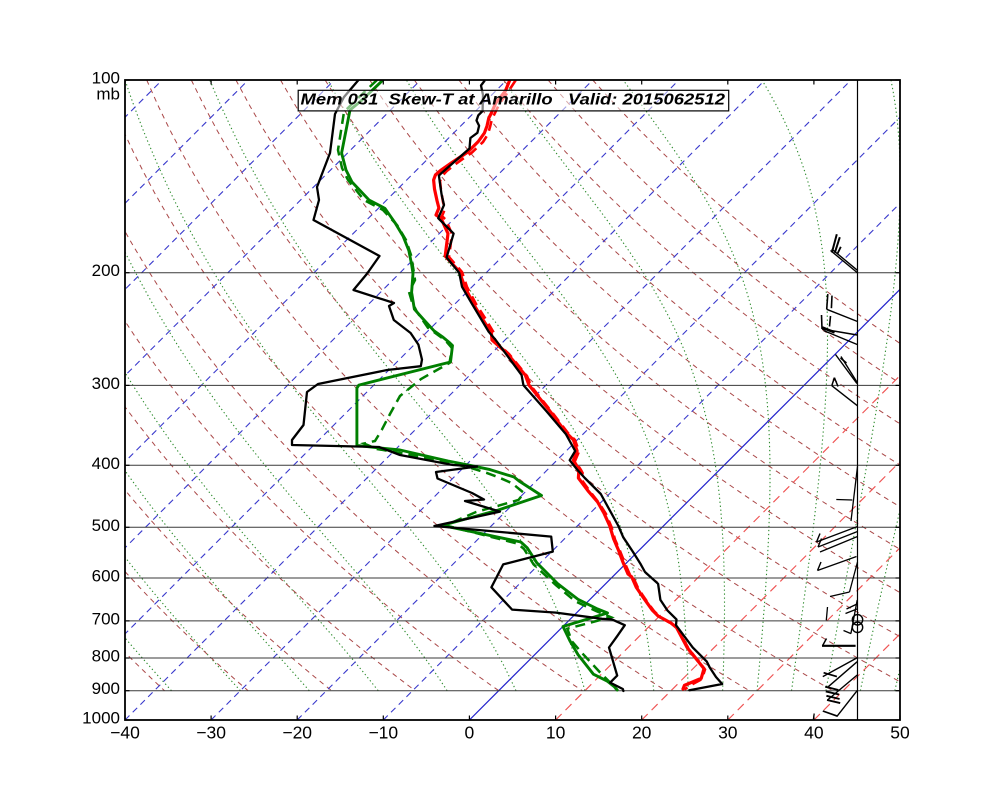 The height and width of the screenshot is (800, 1000). What do you see at coordinates (125, 733) in the screenshot?
I see `svg-text: −40` at bounding box center [125, 733].